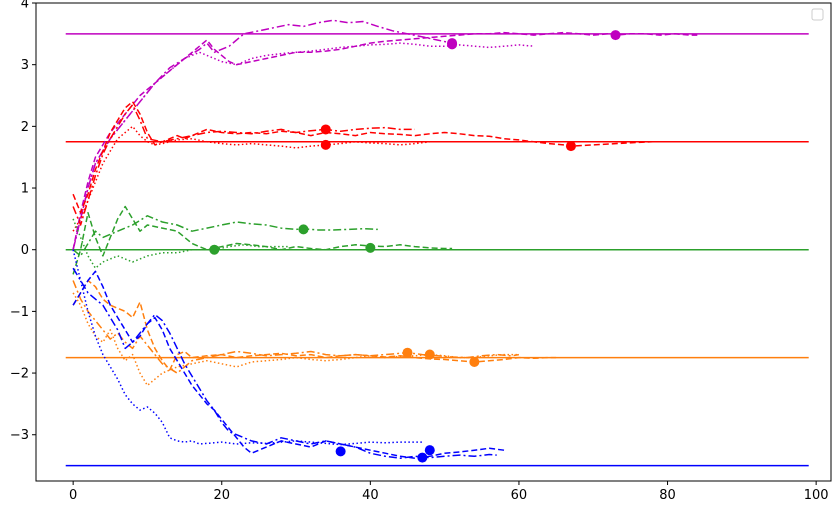  What do you see at coordinates (25, 65) in the screenshot?
I see `y-tick-label: 3` at bounding box center [25, 65].